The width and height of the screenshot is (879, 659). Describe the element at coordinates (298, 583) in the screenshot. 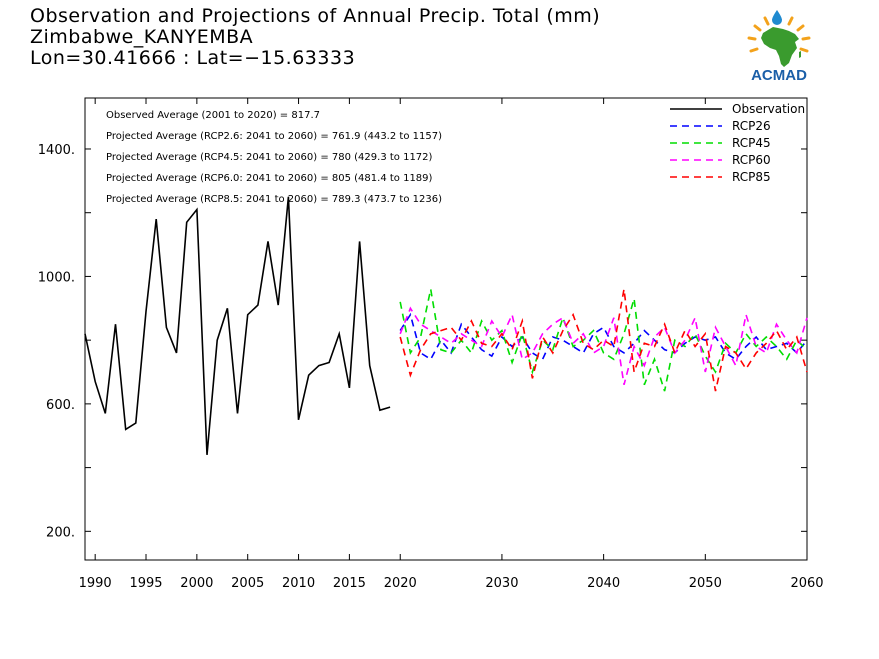

I see `x-tick-label: 2010` at that location.